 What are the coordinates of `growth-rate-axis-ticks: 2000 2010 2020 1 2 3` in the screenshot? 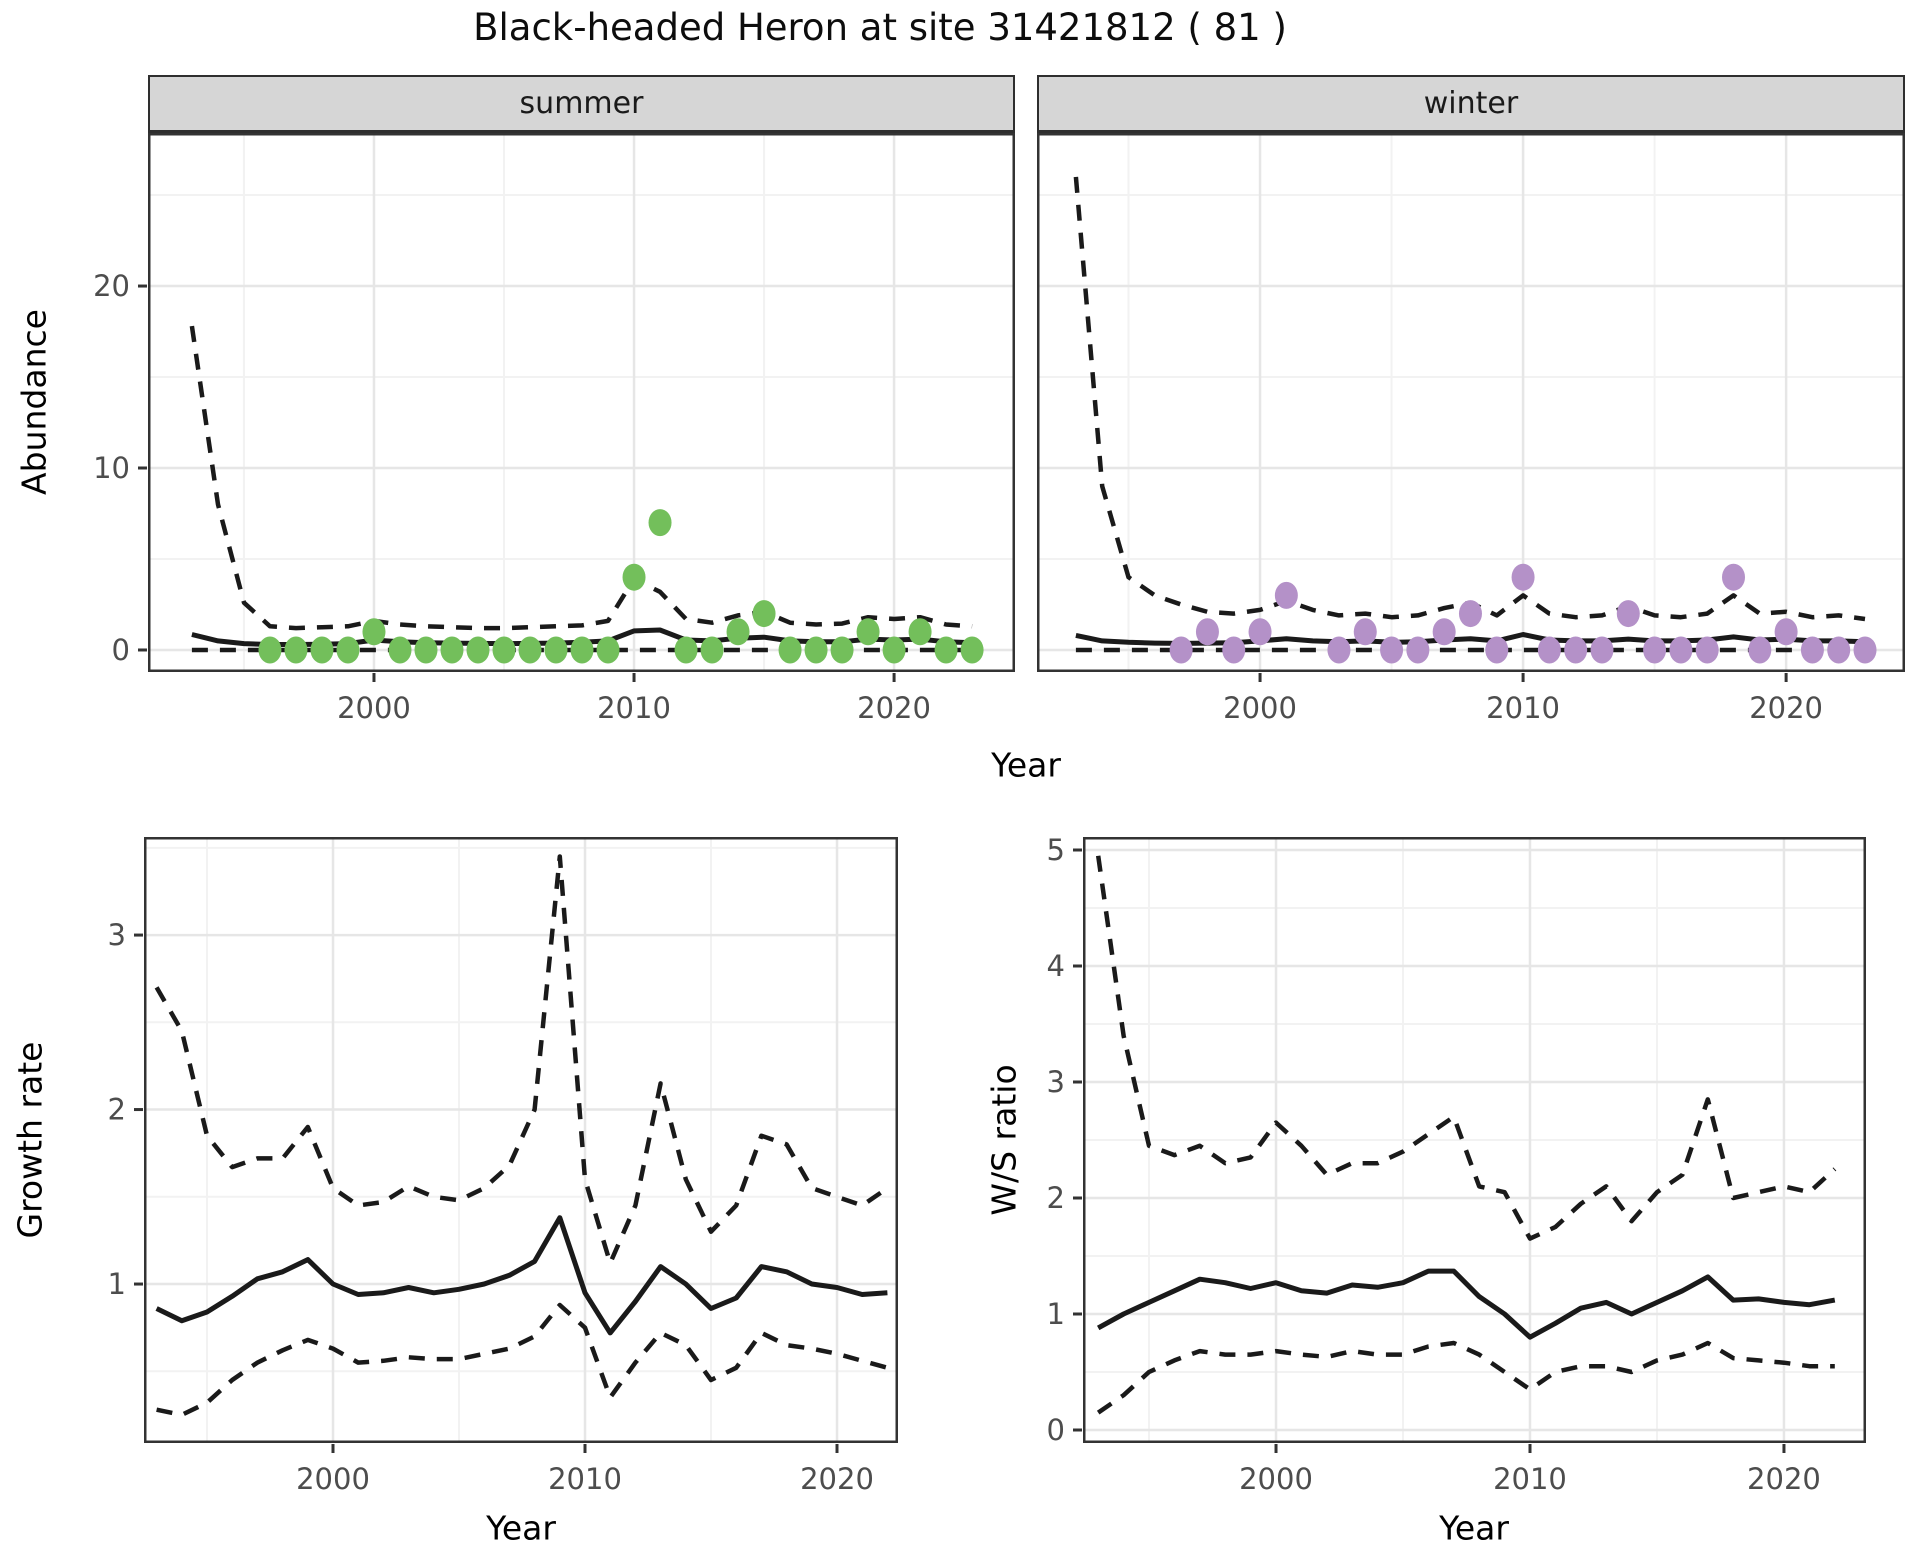 It's located at (491, 1207).